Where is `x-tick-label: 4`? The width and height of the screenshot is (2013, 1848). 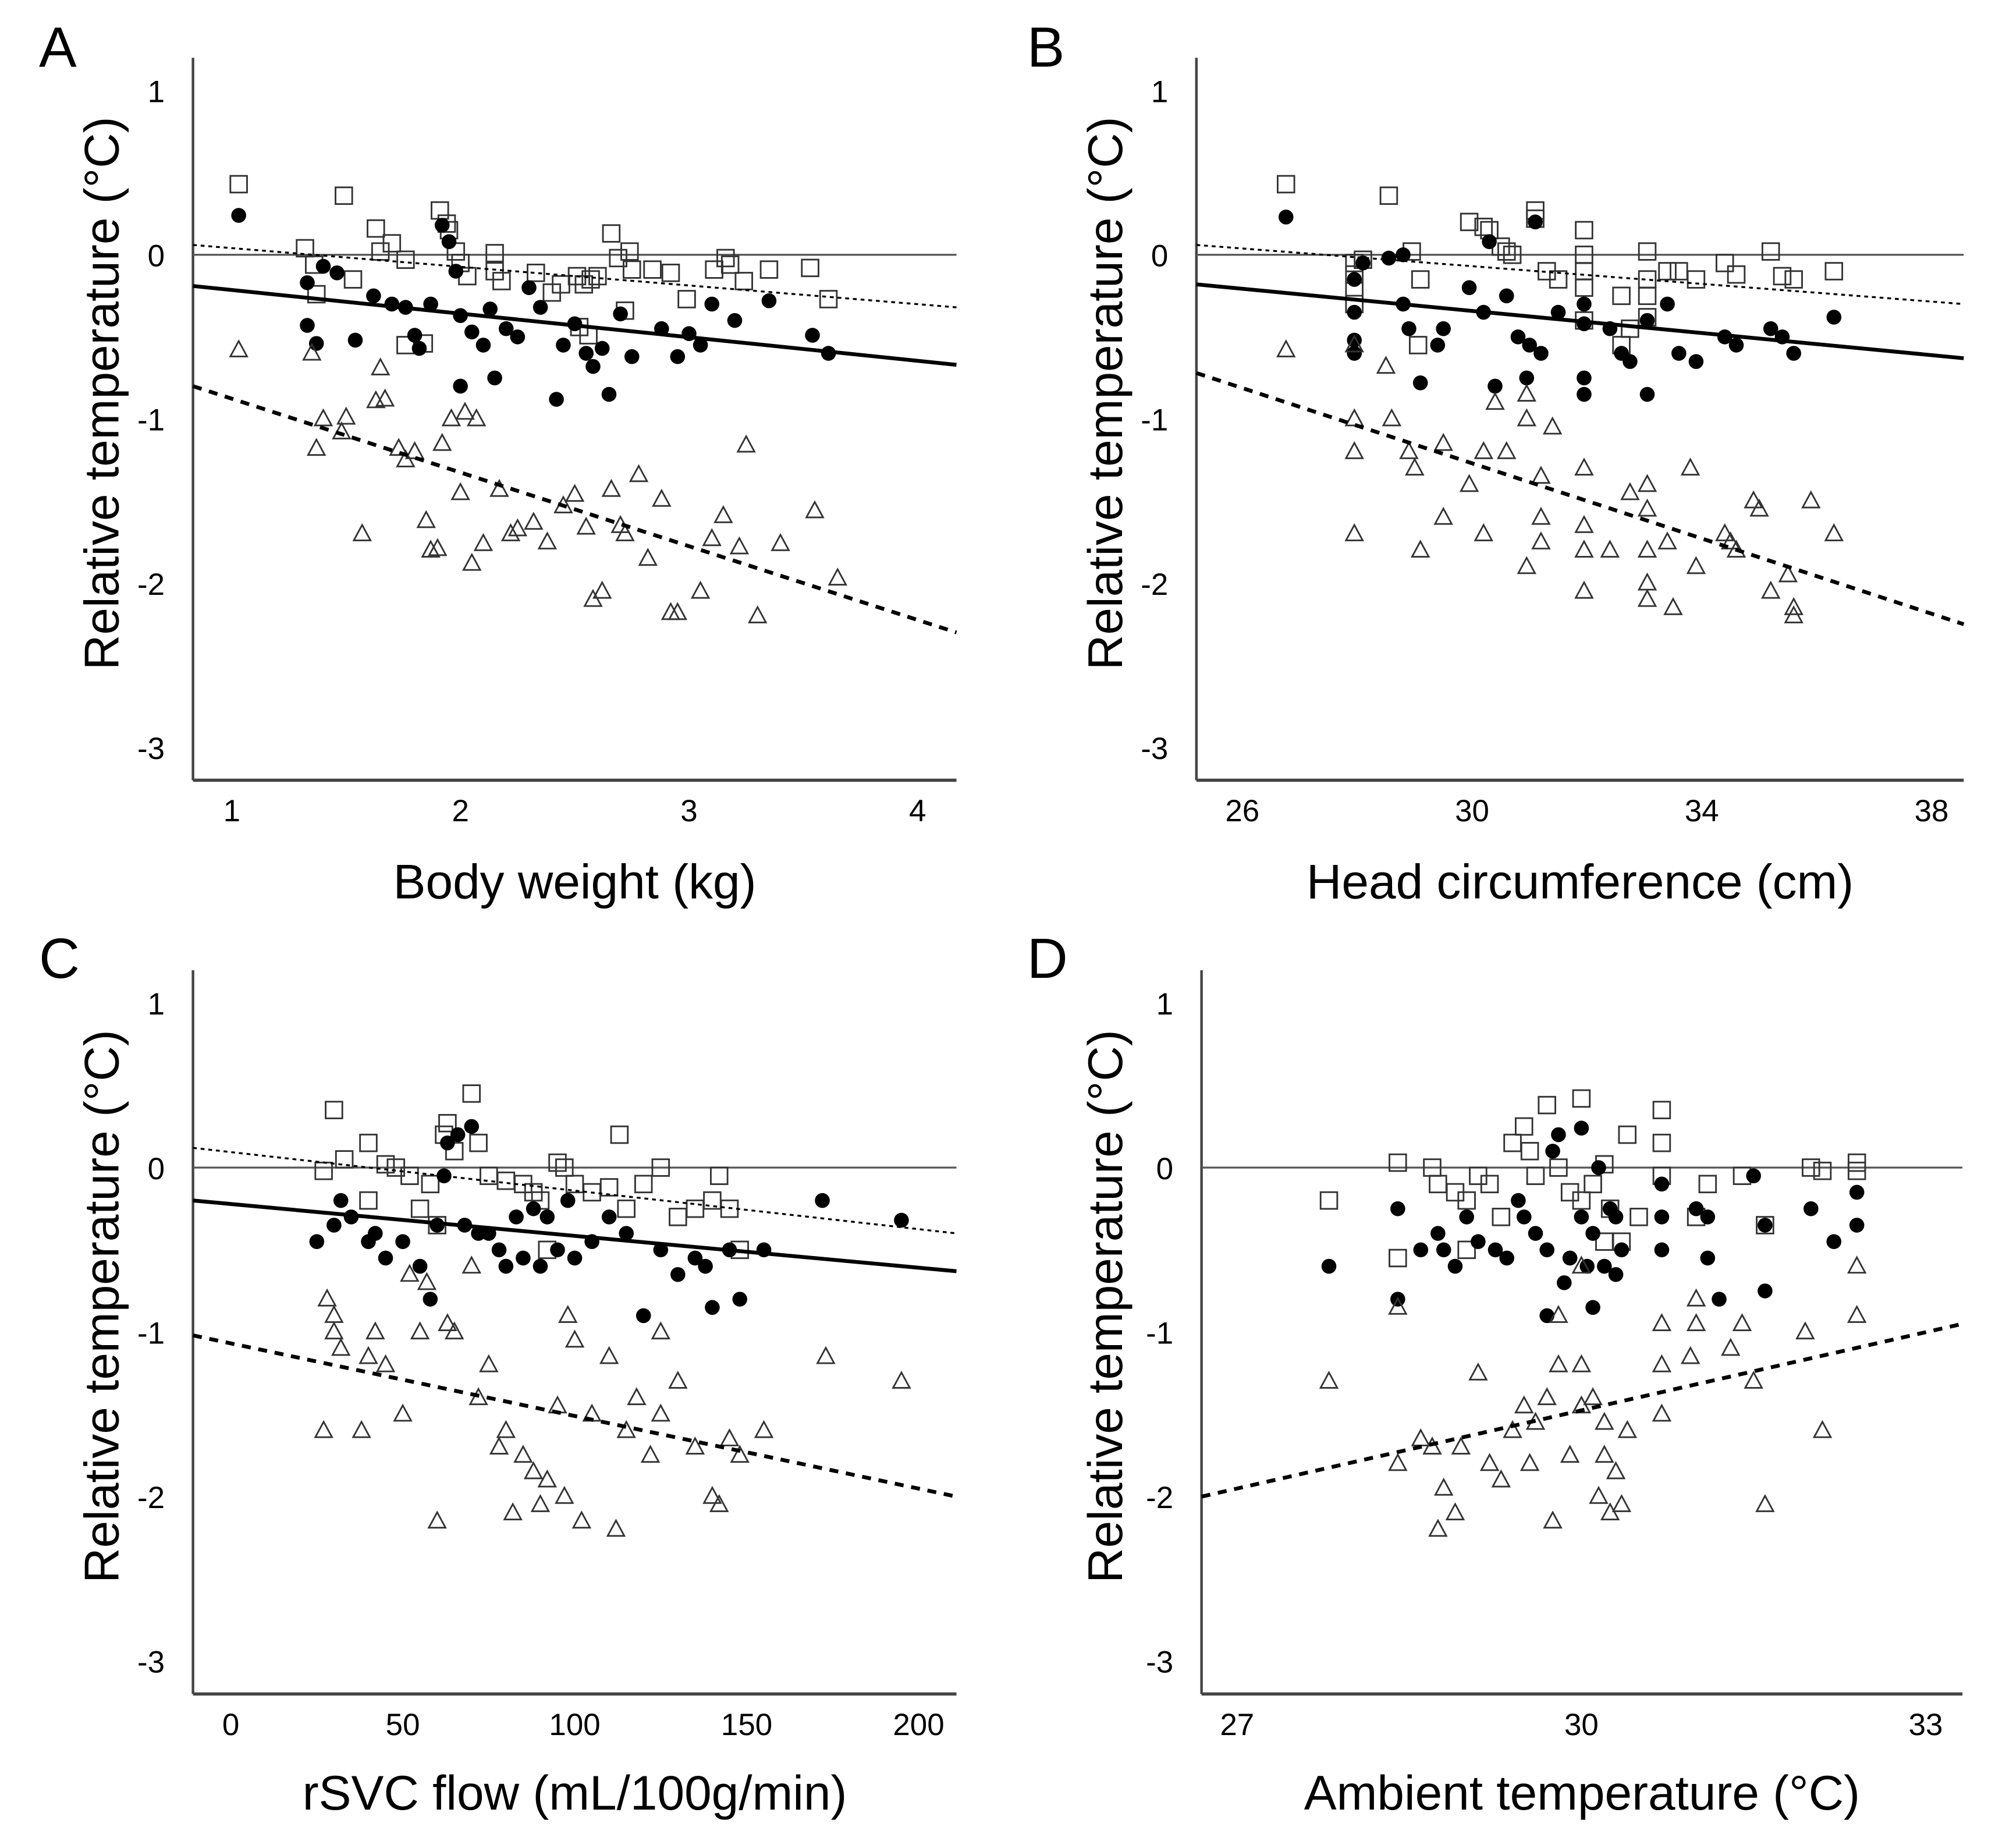 x-tick-label: 4 is located at coordinates (917, 811).